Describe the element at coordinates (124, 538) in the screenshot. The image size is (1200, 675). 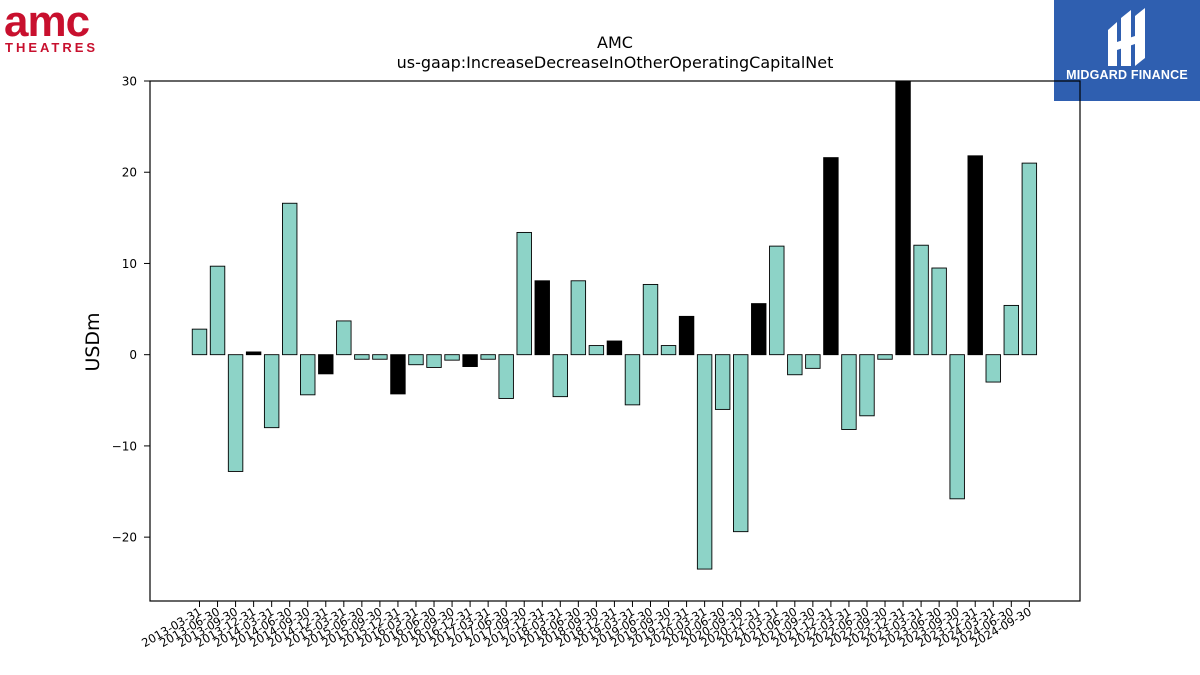
I see `y-tick-label: −20` at that location.